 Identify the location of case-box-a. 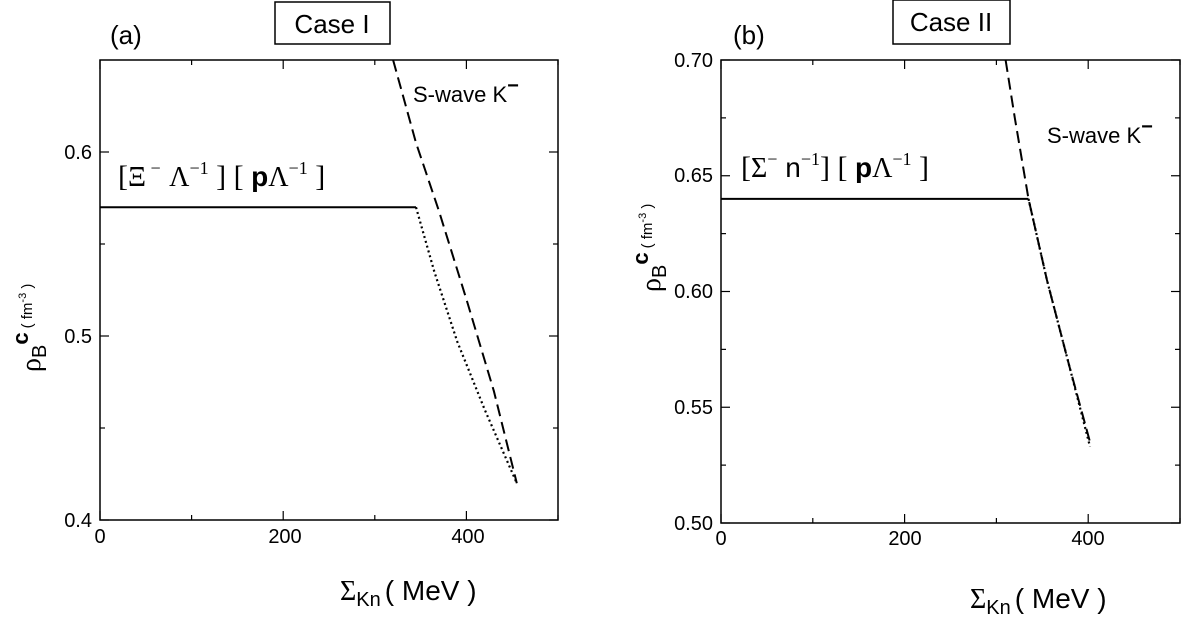
(332, 23).